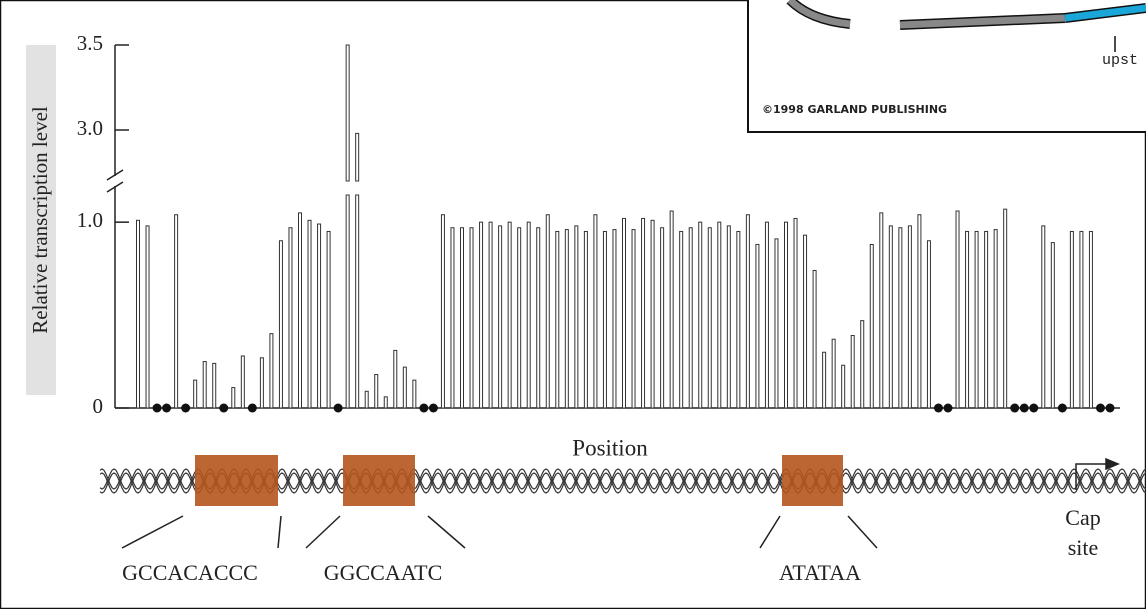 Image resolution: width=1146 pixels, height=609 pixels. I want to click on axis-break-gap, so click(115, 181).